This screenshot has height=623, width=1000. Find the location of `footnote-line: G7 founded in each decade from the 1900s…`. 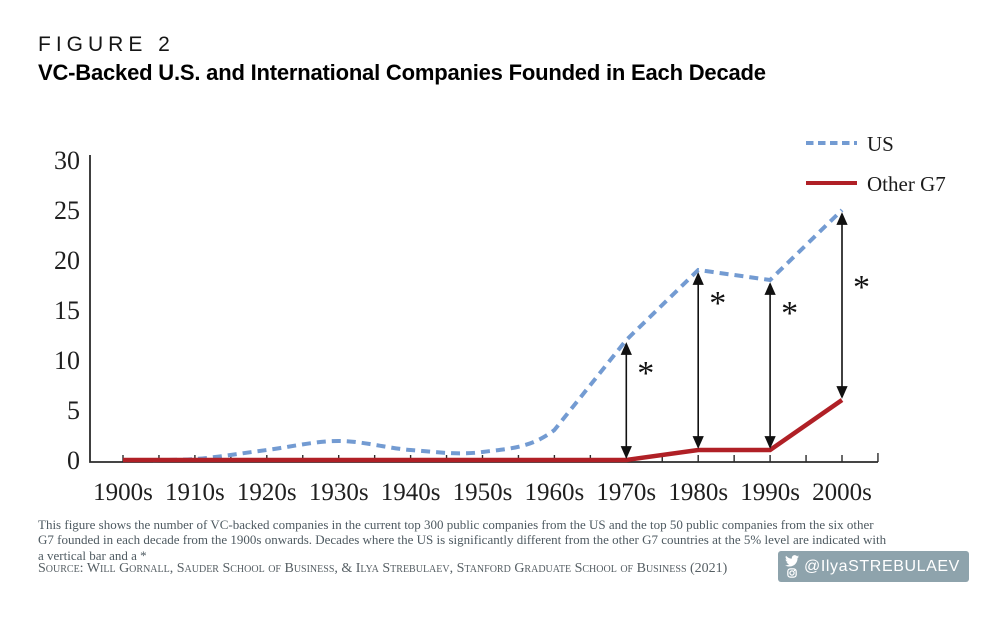

footnote-line: G7 founded in each decade from the 1900s… is located at coordinates (462, 540).